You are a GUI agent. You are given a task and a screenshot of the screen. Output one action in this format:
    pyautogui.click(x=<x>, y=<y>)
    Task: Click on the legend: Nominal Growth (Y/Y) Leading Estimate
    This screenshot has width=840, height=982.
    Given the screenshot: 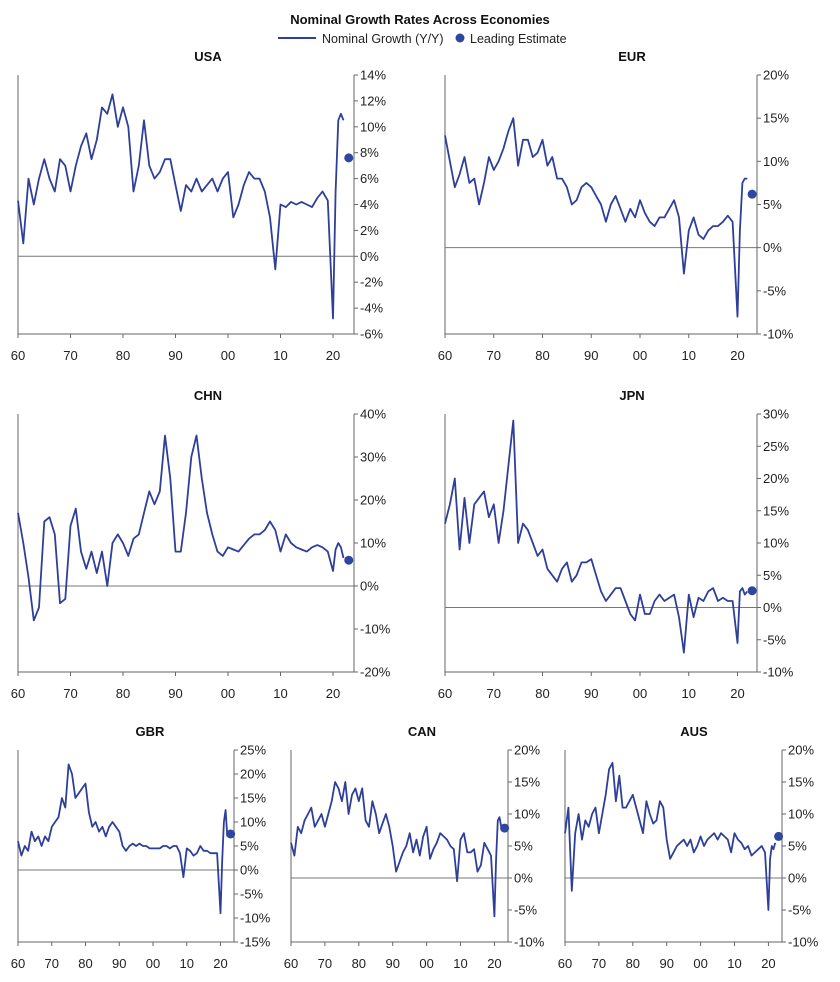 What is the action you would take?
    pyautogui.click(x=422, y=39)
    